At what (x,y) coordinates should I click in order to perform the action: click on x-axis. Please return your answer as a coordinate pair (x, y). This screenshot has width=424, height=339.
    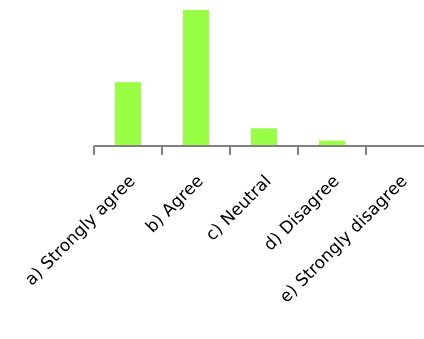
    Looking at the image, I should click on (258, 150).